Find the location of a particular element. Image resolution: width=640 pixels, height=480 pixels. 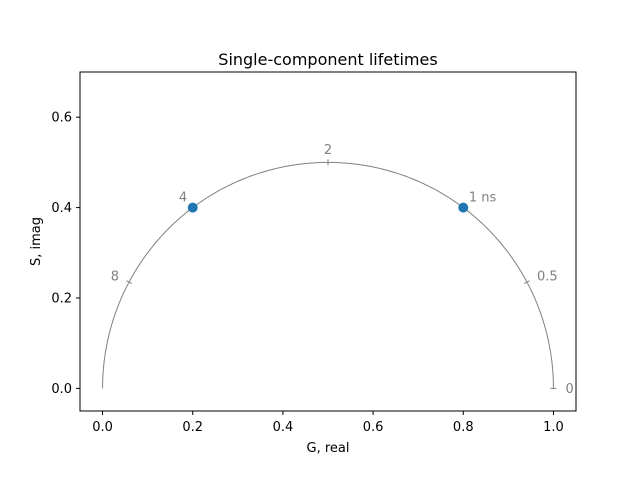

x-tick-label: 1.0 is located at coordinates (553, 427).